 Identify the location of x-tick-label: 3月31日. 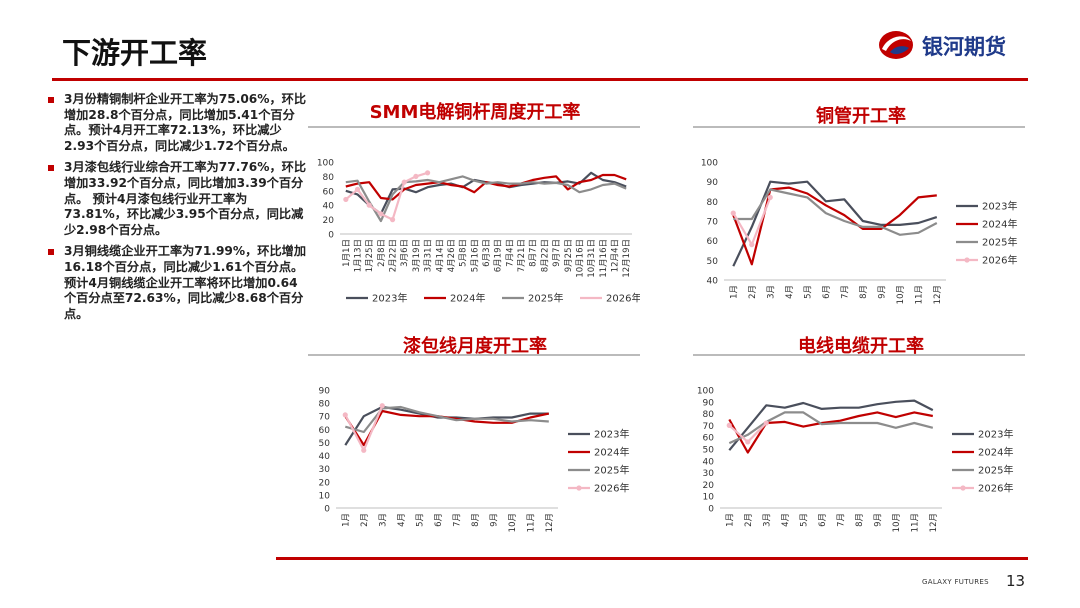
(429, 255).